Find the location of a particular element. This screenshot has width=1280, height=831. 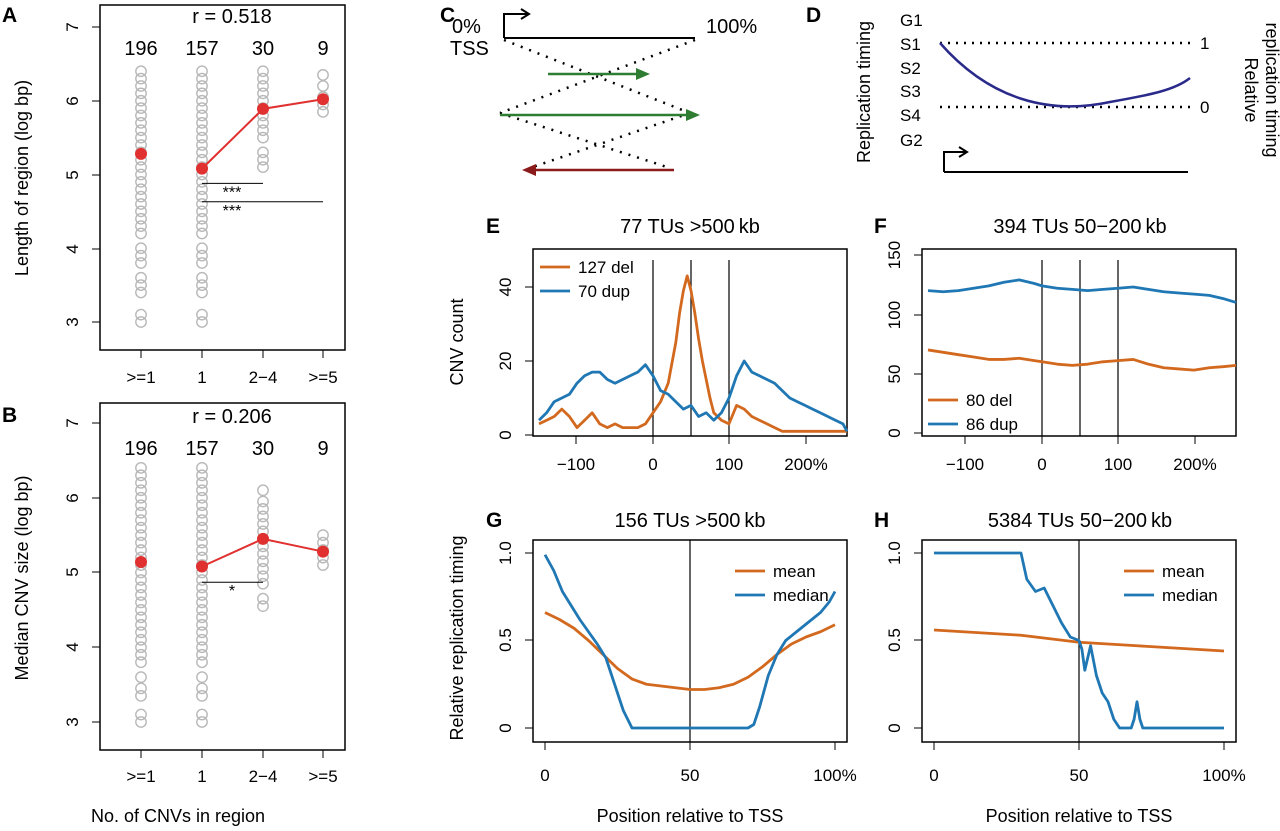

panel-d-stage-s2: S2 is located at coordinates (910, 68).